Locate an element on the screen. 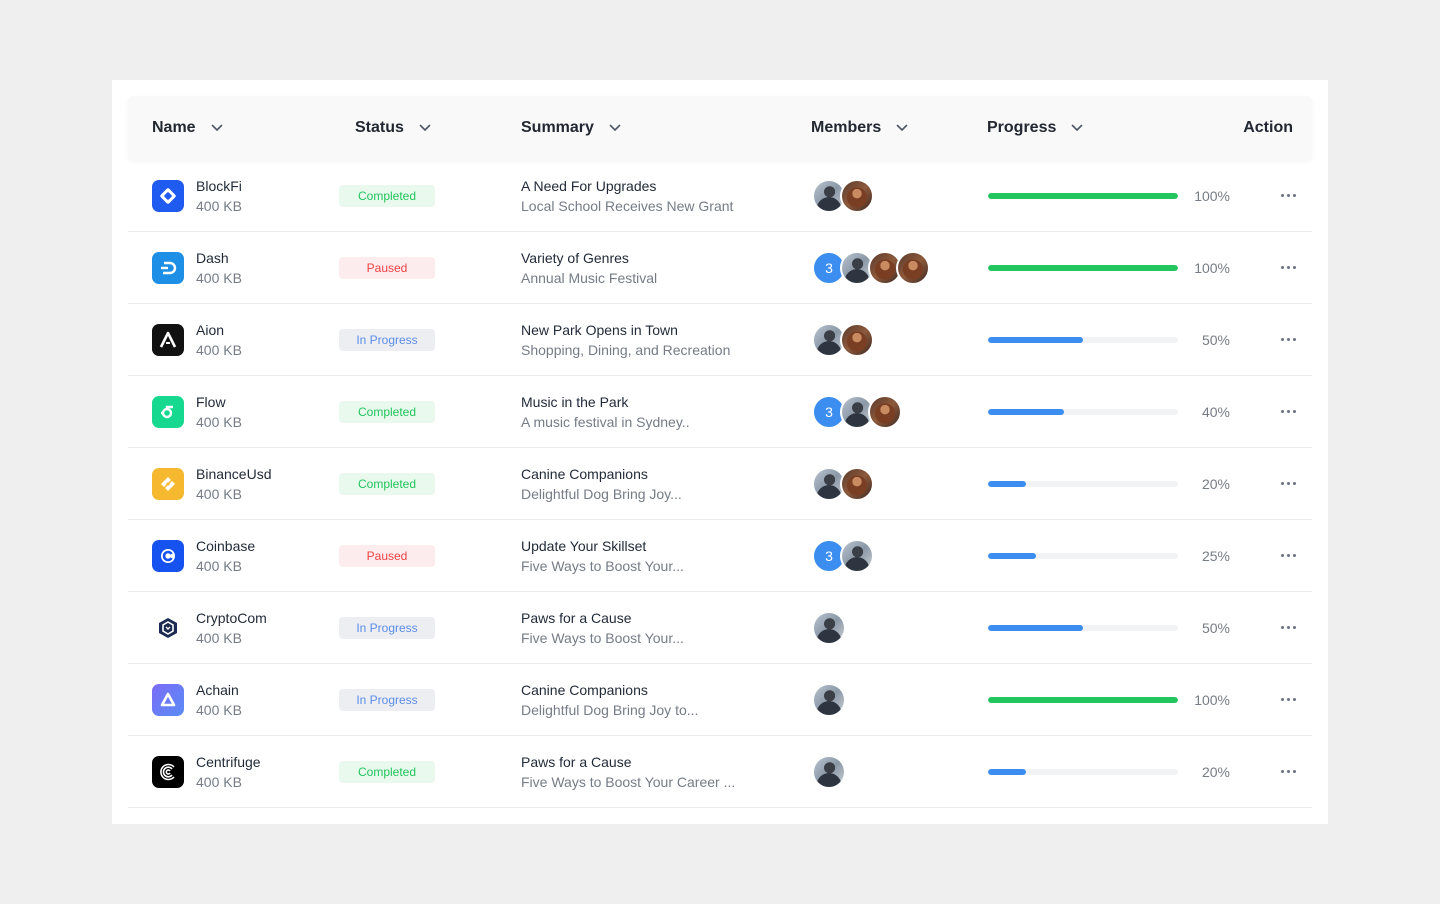 This screenshot has height=904, width=1440. column-header-summary-label: Summary is located at coordinates (557, 127).